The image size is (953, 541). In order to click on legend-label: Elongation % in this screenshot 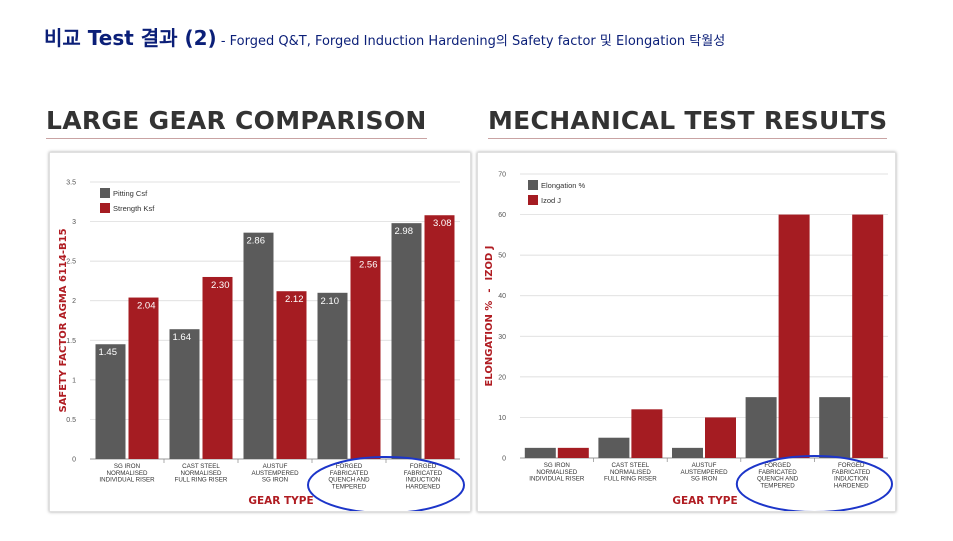, I will do `click(563, 185)`.